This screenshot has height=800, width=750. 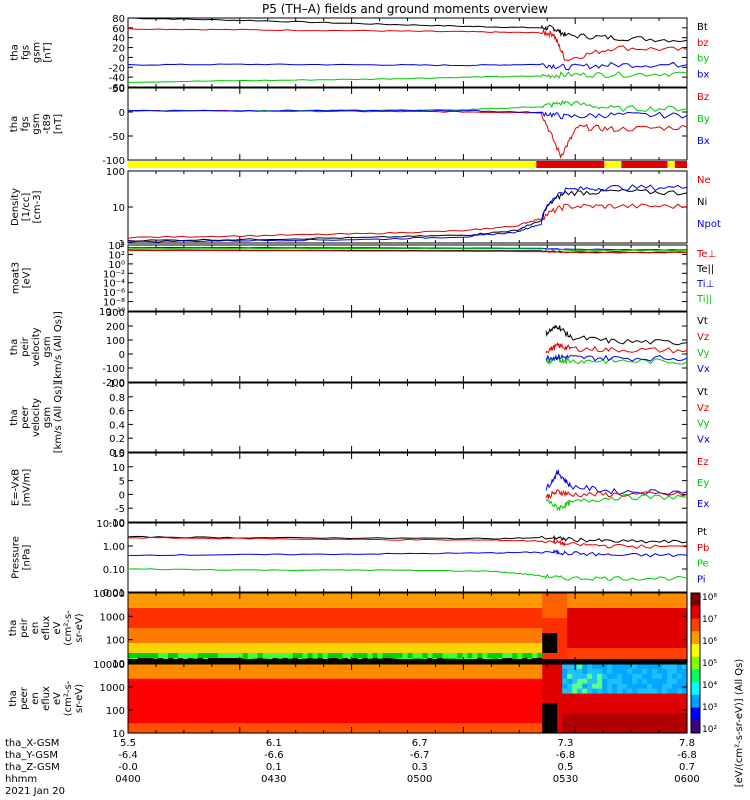 I want to click on x-row-value: 0.7, so click(x=687, y=767).